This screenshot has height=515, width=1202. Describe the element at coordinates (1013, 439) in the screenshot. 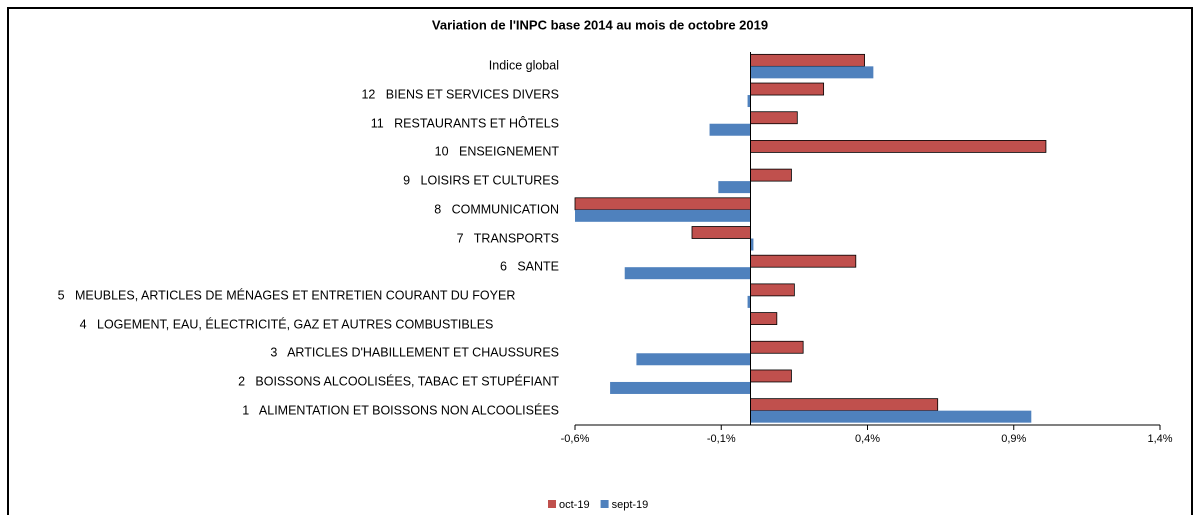

I see `x-tick-label: 0,9%` at that location.